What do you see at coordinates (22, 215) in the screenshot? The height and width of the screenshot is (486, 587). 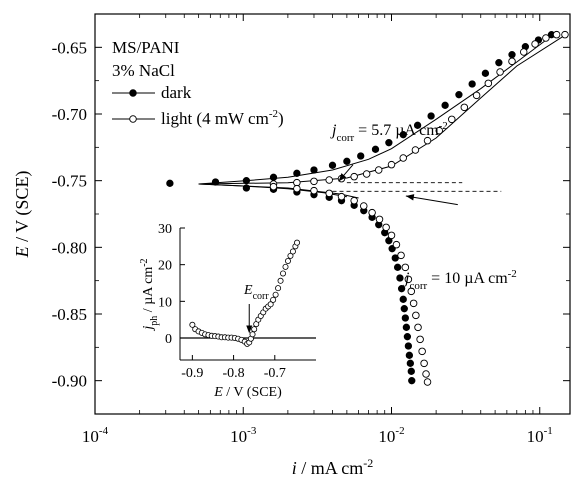 I see `y-axis-label: E / V (SCE)` at bounding box center [22, 215].